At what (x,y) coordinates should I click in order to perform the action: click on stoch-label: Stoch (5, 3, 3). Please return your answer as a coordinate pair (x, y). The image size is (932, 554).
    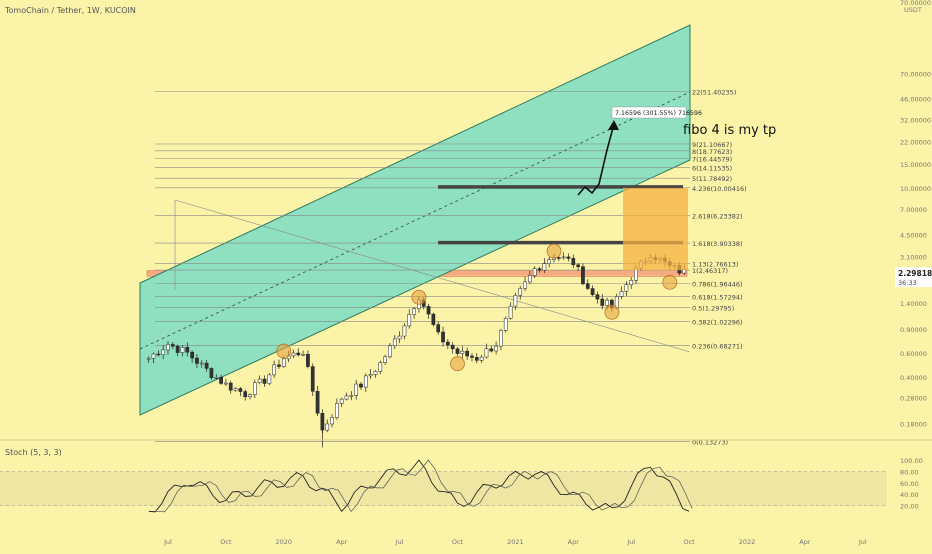
    Looking at the image, I should click on (33, 452).